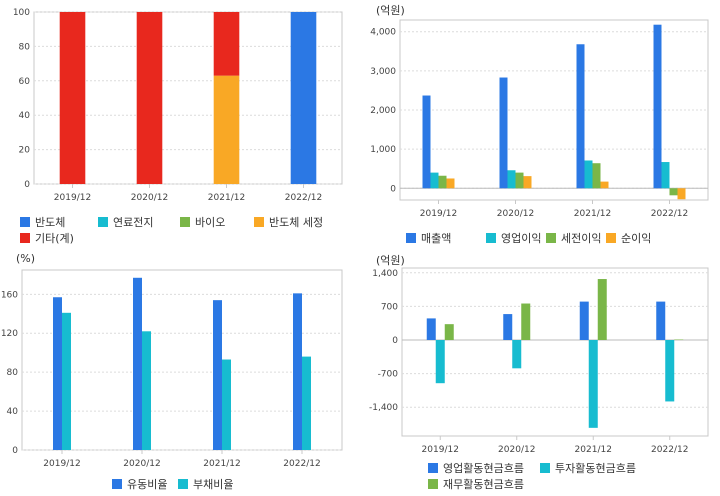 This screenshot has height=496, width=720. Describe the element at coordinates (388, 375) in the screenshot. I see `y-tick-label: -700` at that location.